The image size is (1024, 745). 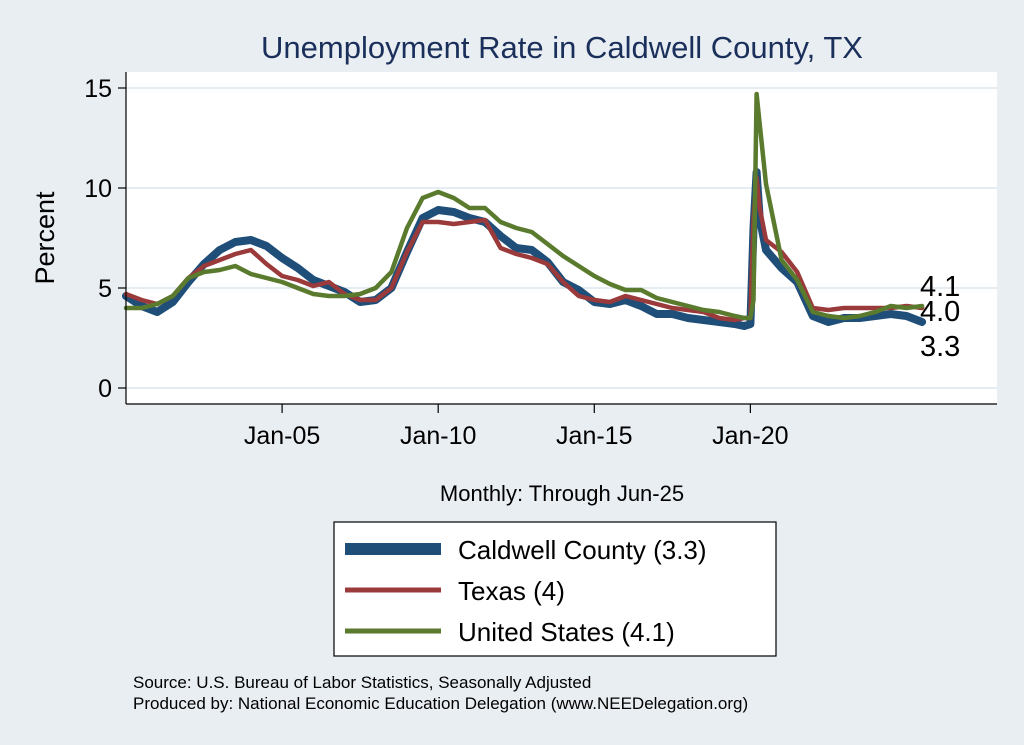 I want to click on legend-label: Texas (4), so click(x=511, y=591).